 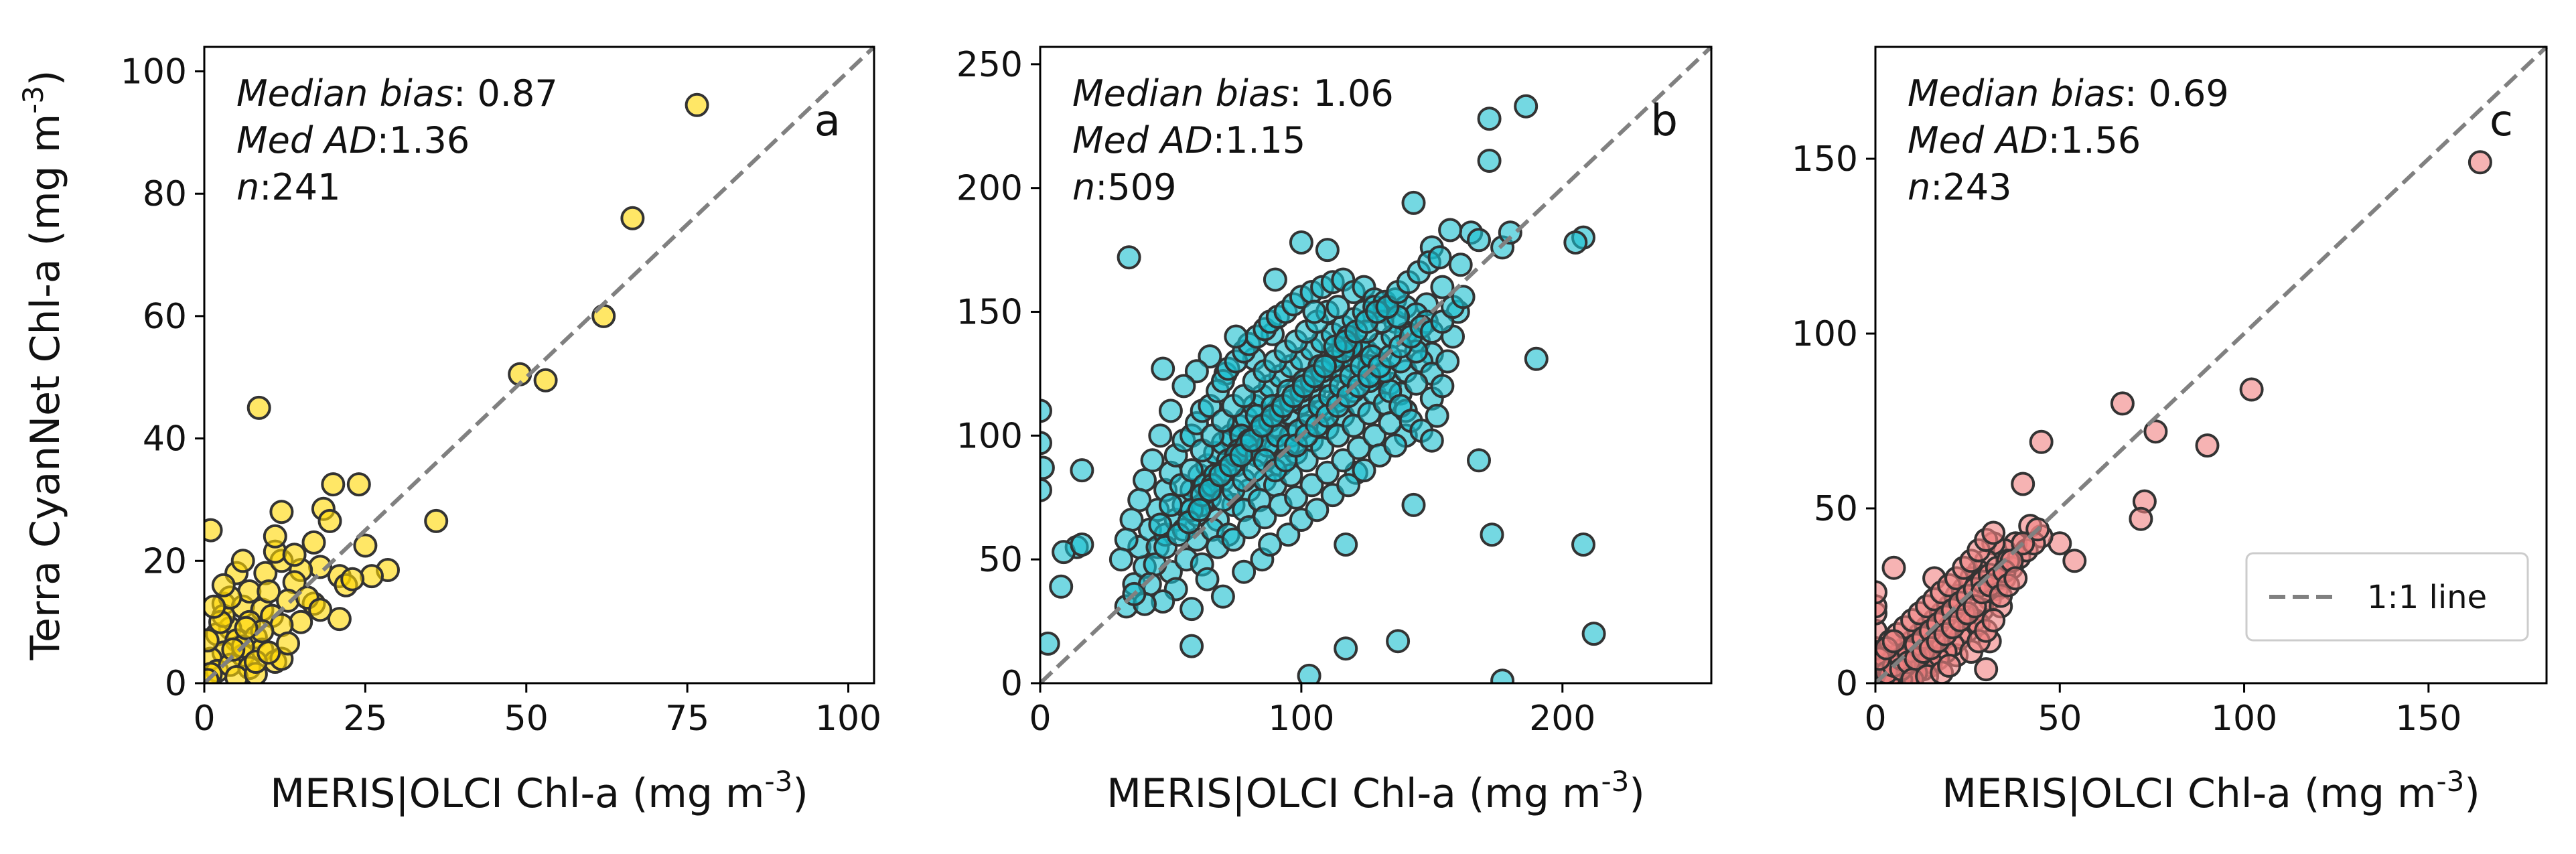 What do you see at coordinates (165, 439) in the screenshot?
I see `y-tick-label: 40` at bounding box center [165, 439].